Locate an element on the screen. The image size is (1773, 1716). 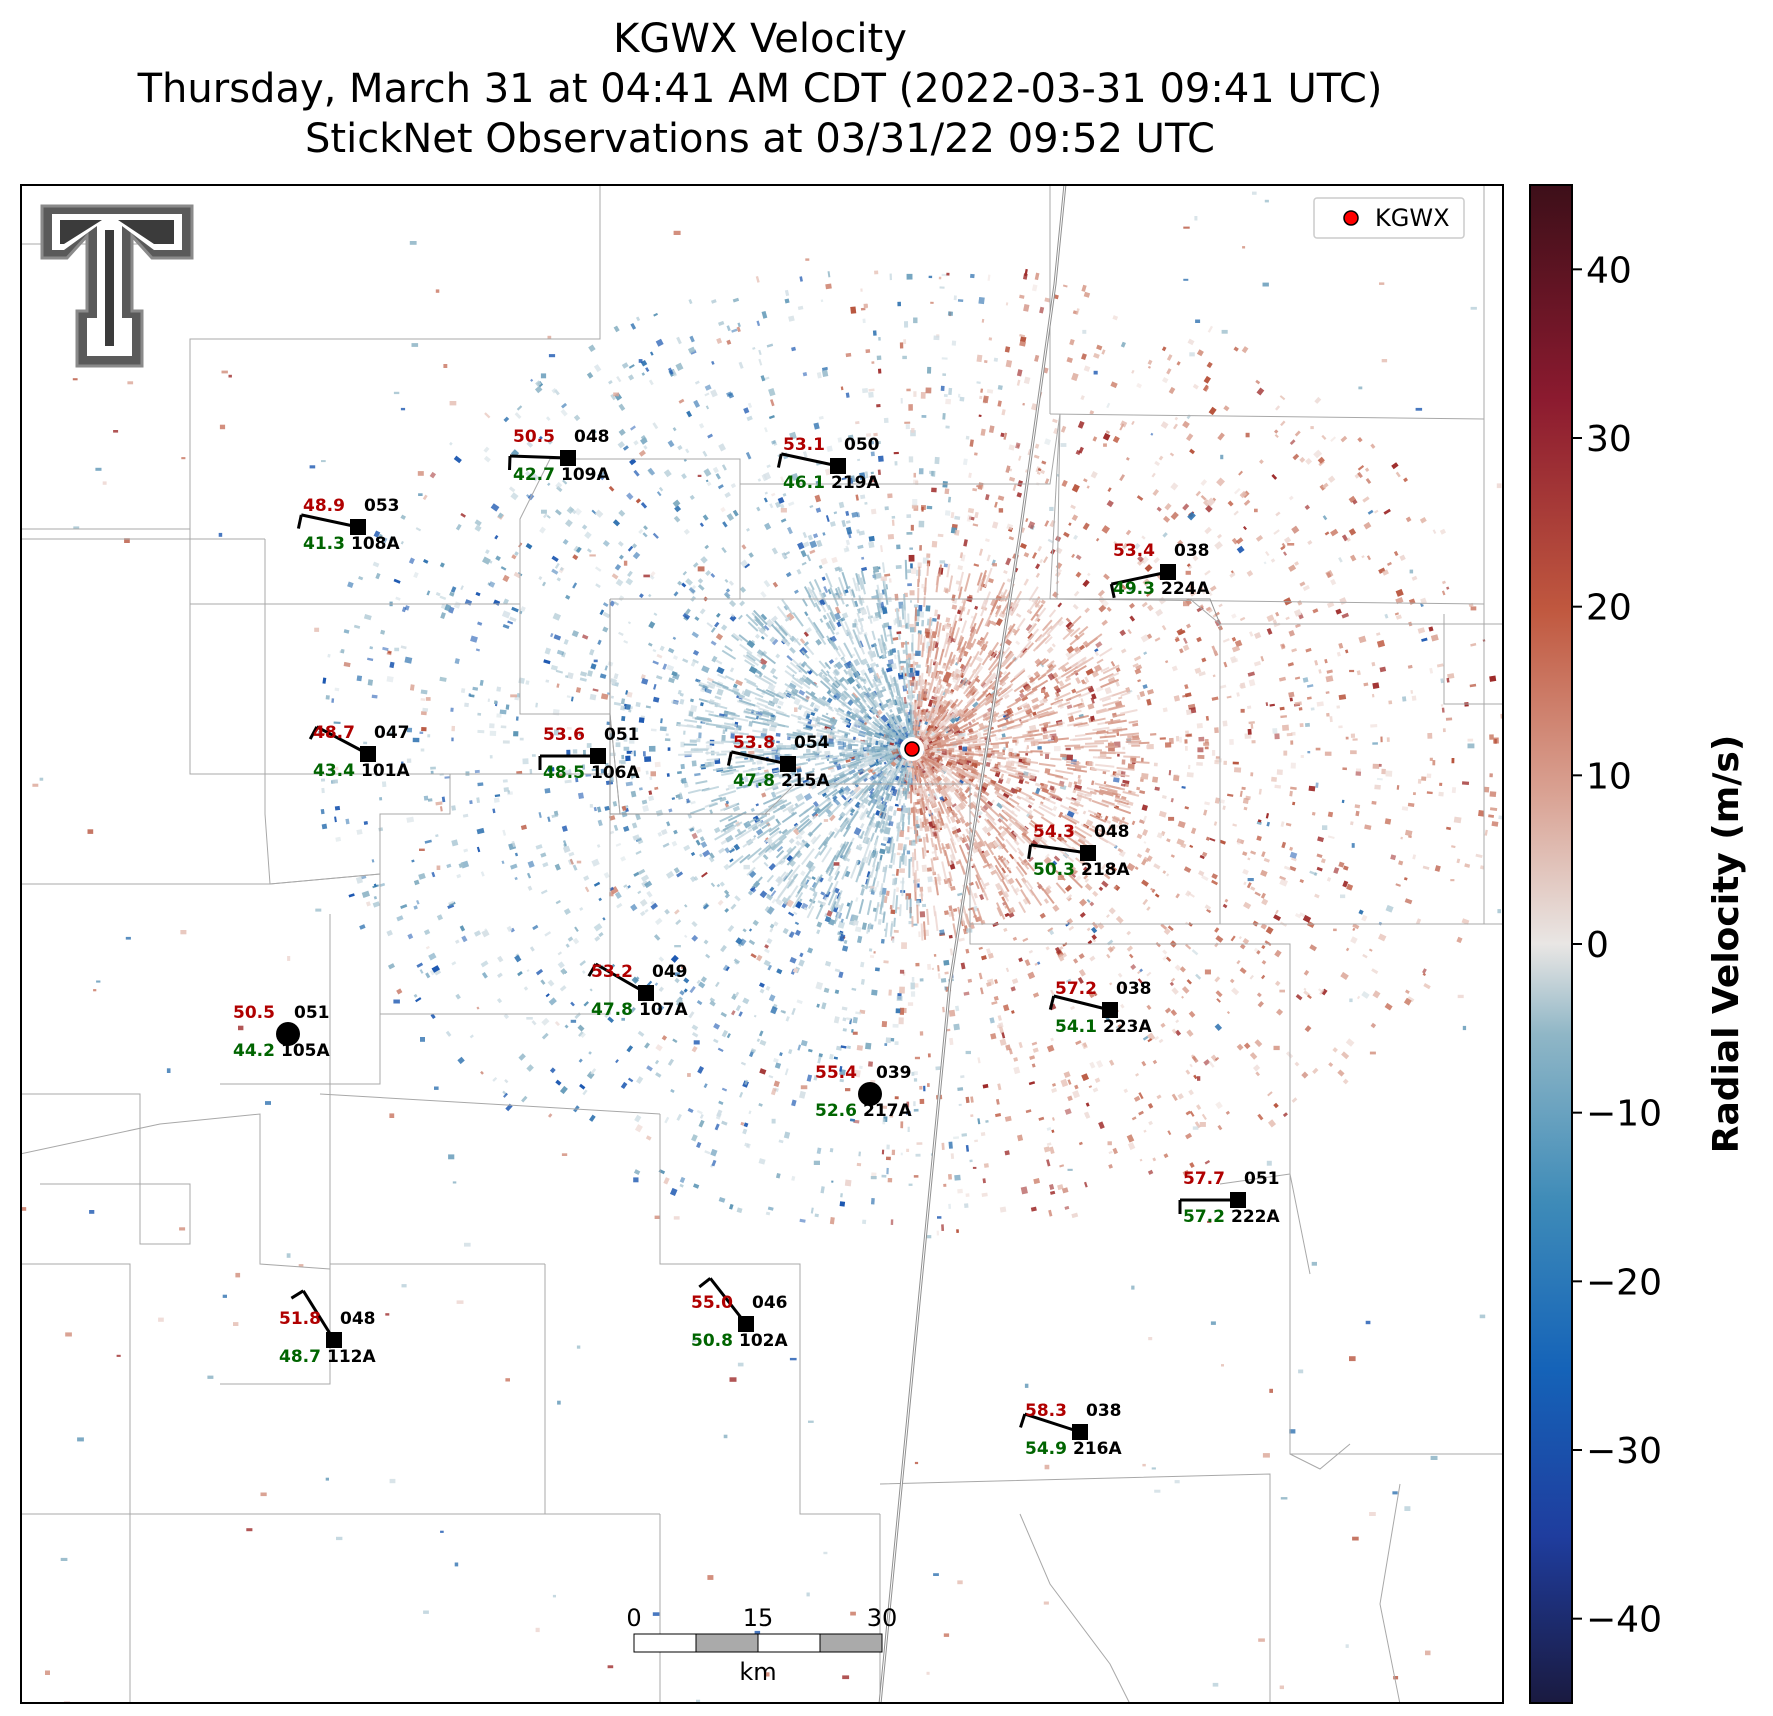
colorbar-label: Radial Velocity (m/s) is located at coordinates (1726, 944).